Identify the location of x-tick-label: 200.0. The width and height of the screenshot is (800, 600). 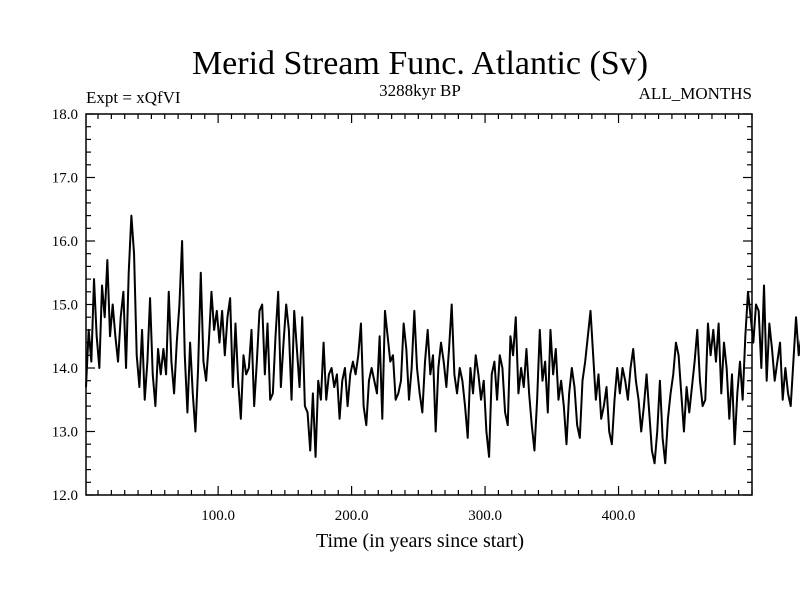
(352, 516).